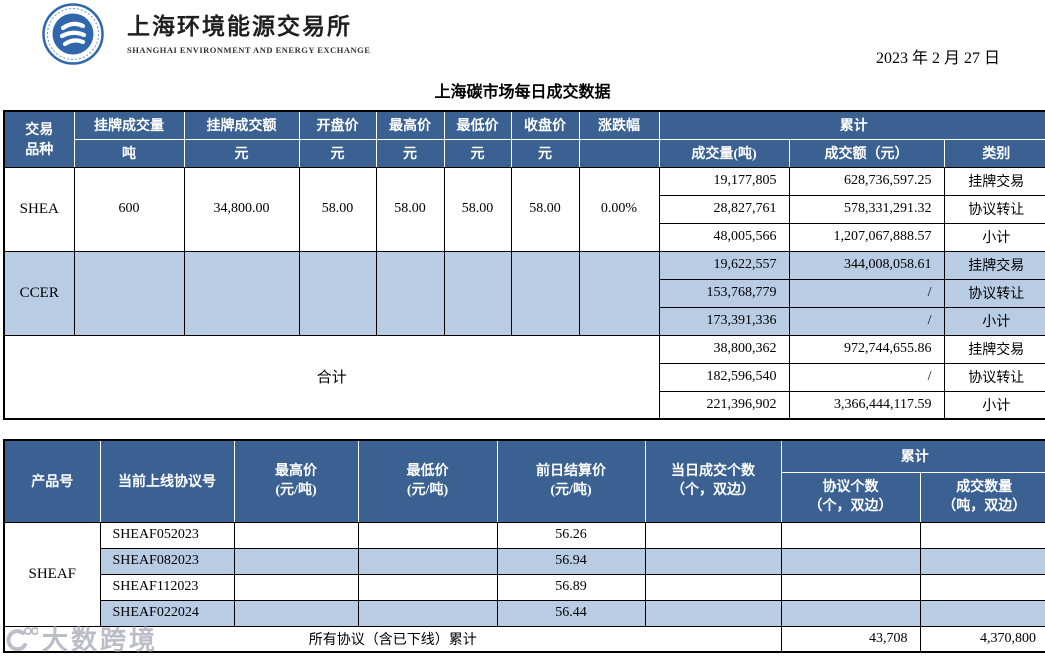 The width and height of the screenshot is (1045, 658). I want to click on col-header-day-count: 当日成交个数 （个，双边）, so click(713, 481).